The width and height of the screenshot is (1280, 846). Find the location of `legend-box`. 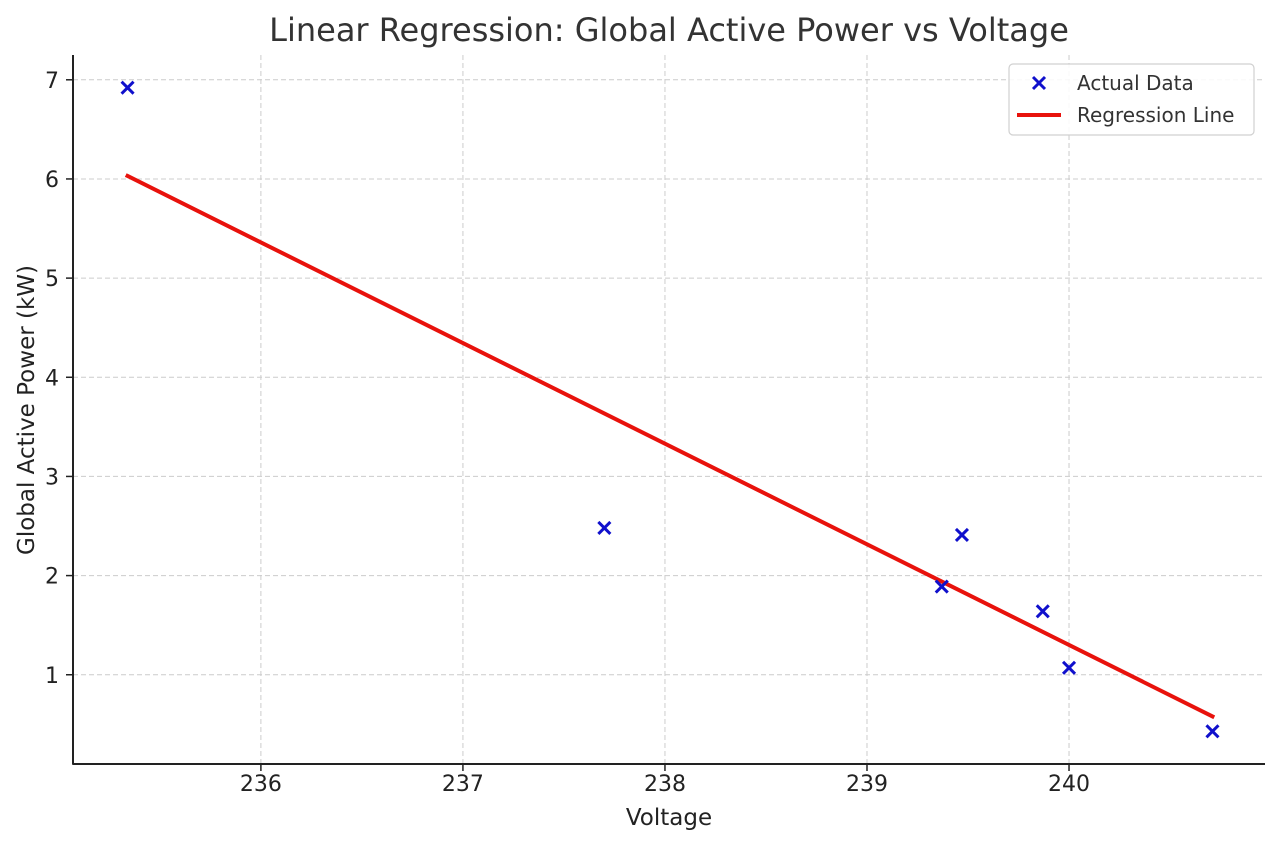

legend-box is located at coordinates (1131, 99).